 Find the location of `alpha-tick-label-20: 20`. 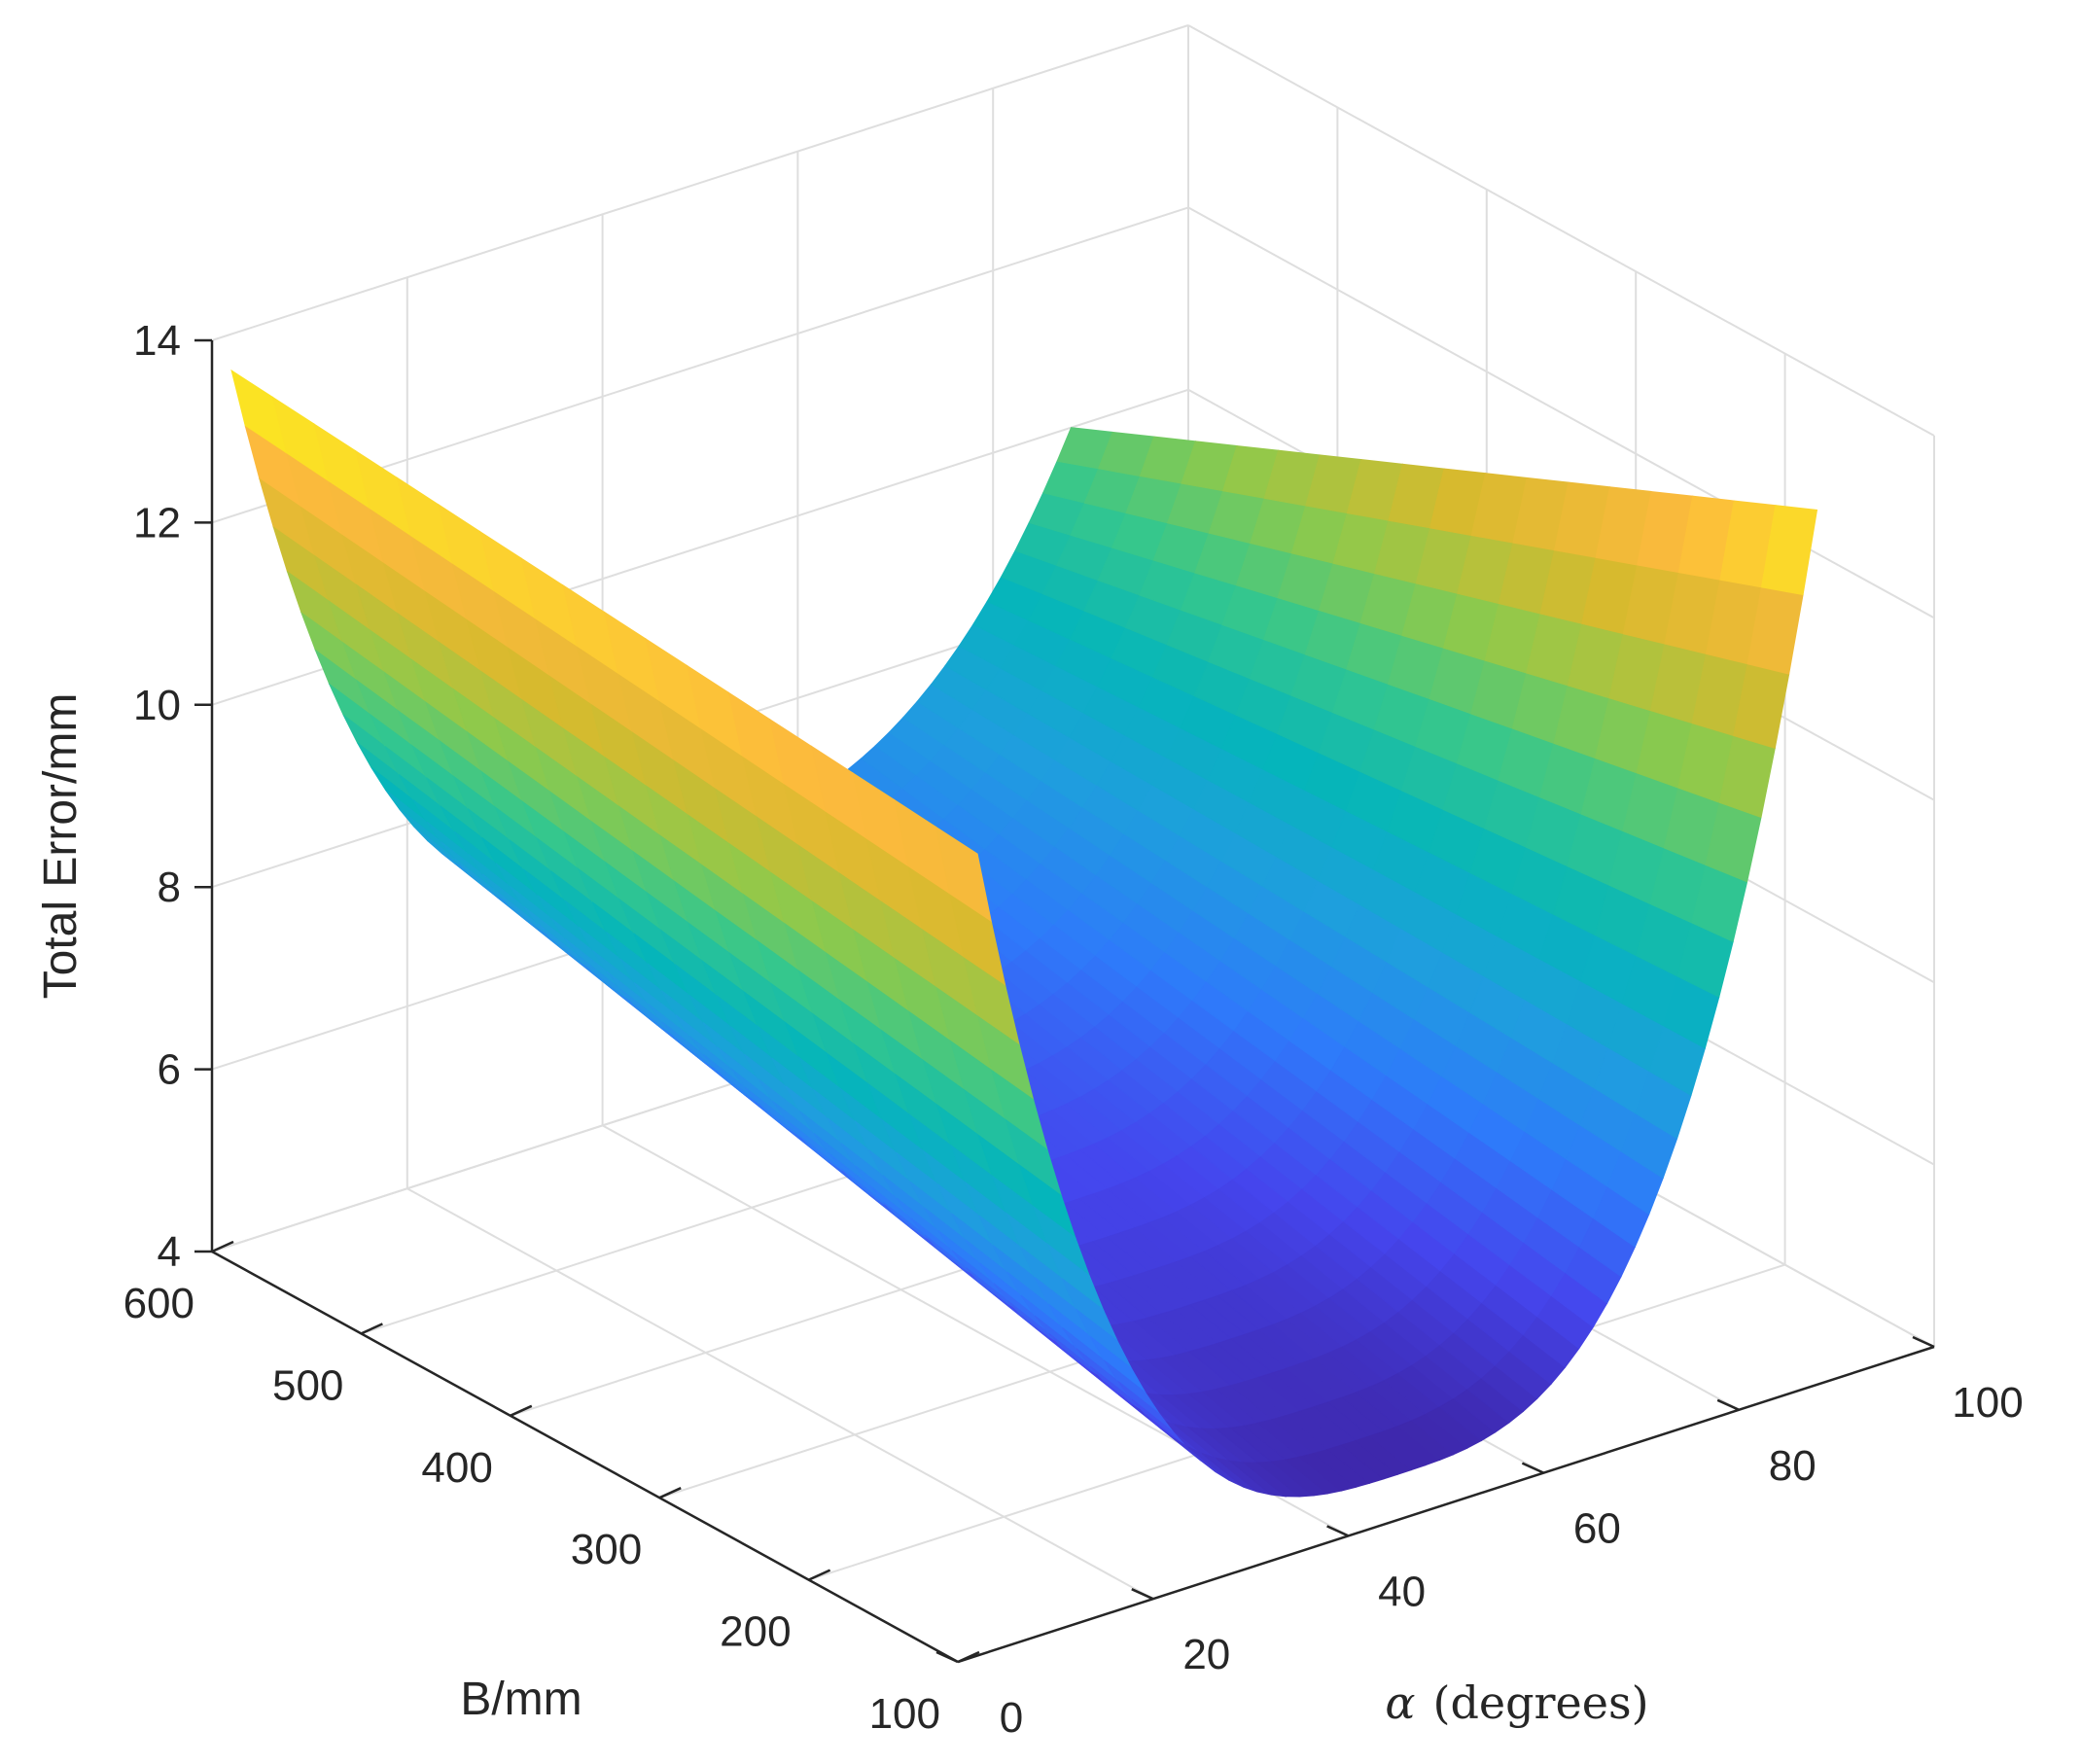

alpha-tick-label-20: 20 is located at coordinates (1206, 1654).